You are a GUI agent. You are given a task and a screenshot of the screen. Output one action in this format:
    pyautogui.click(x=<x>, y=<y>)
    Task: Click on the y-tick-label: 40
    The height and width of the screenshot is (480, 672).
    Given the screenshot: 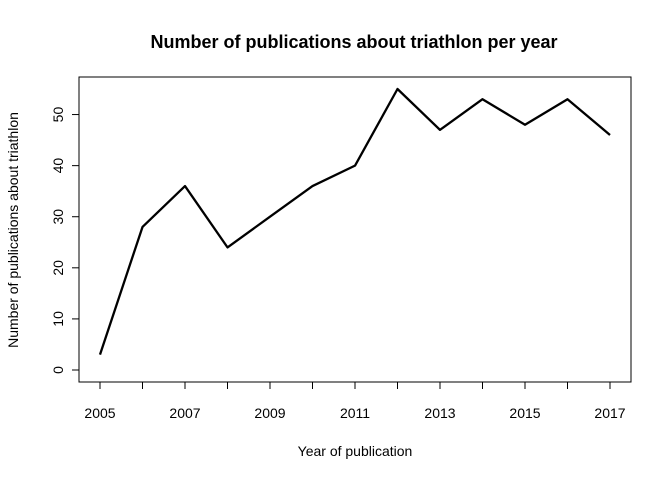 What is the action you would take?
    pyautogui.click(x=58, y=166)
    